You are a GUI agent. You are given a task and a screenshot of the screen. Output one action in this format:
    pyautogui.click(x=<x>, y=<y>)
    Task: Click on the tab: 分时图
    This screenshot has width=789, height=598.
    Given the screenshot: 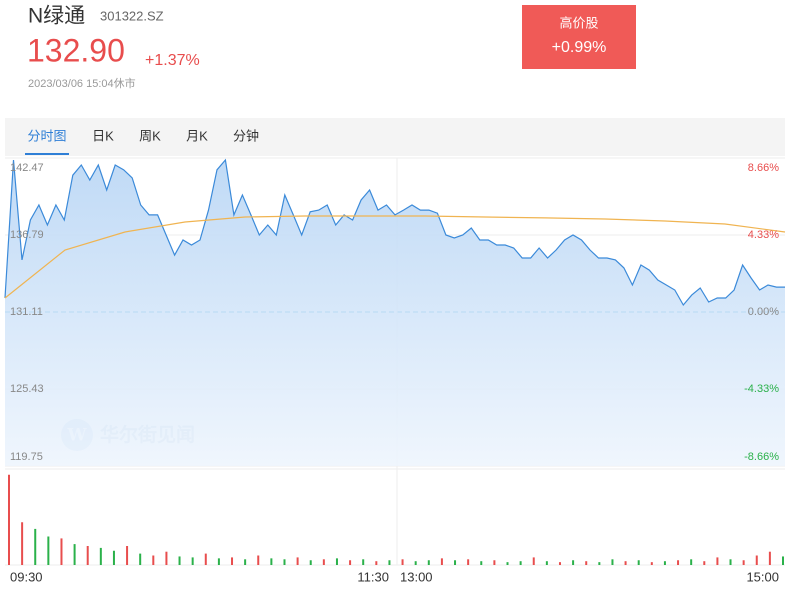 What is the action you would take?
    pyautogui.click(x=46, y=135)
    